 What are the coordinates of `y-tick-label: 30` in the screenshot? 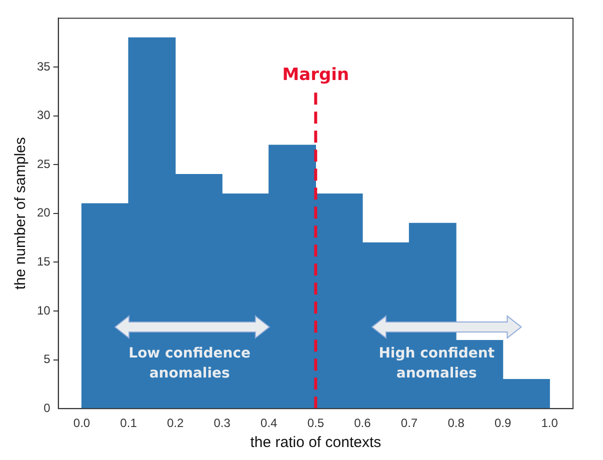 It's located at (43, 115).